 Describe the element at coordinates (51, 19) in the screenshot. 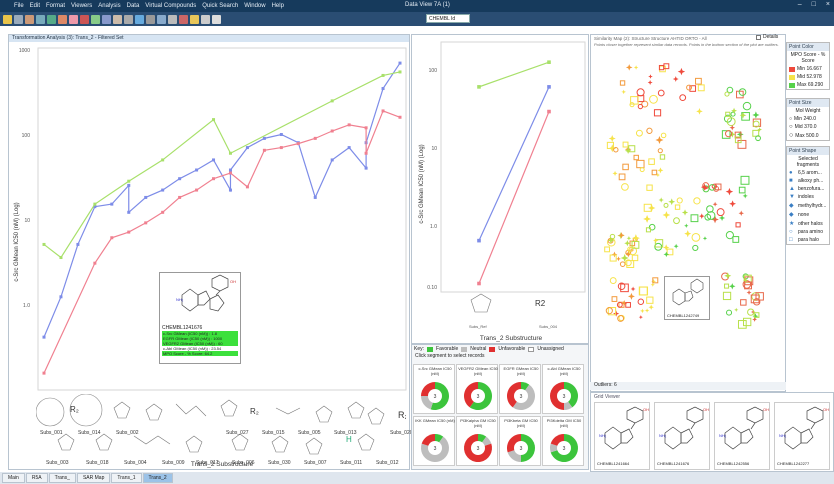

I see `chart-icon` at that location.